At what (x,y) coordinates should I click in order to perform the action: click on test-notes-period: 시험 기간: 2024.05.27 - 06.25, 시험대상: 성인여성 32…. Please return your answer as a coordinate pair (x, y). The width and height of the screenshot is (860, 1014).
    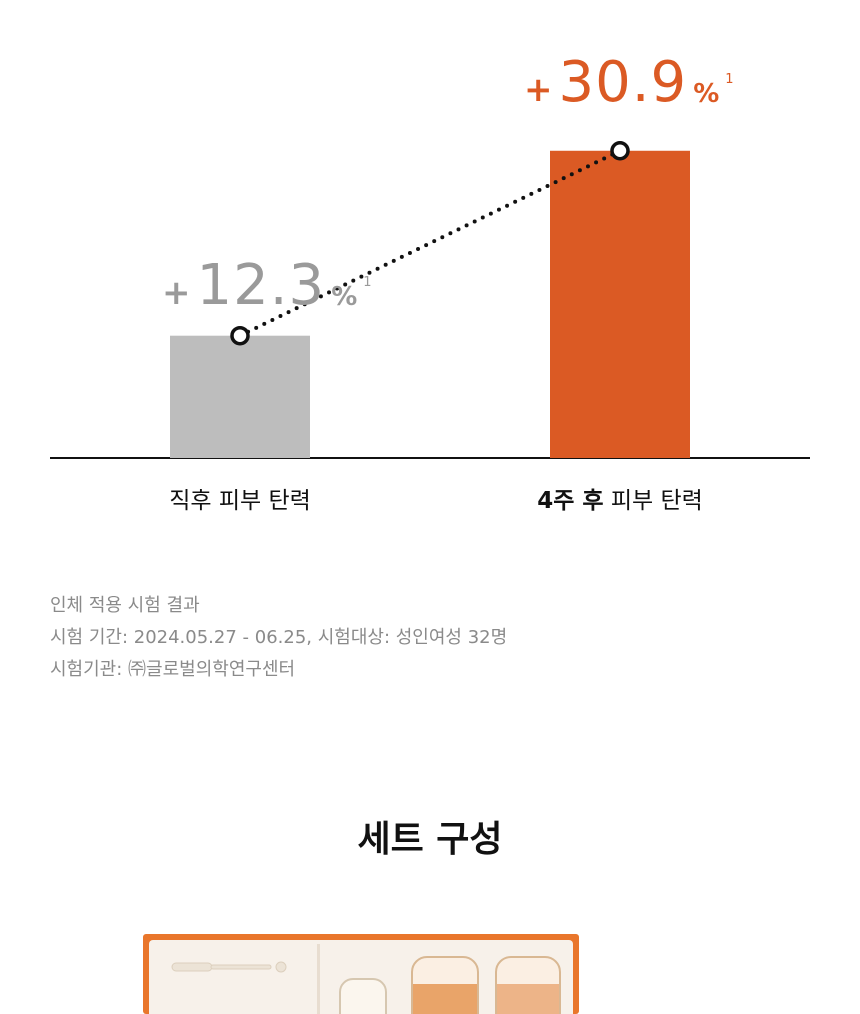
    Looking at the image, I should click on (279, 637).